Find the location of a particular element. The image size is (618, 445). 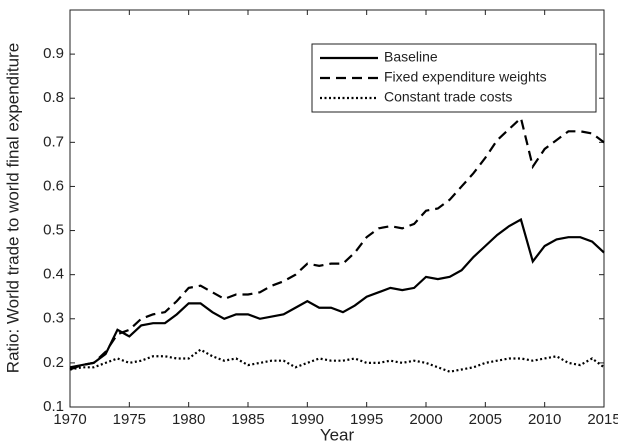

y-tick-label: 0.6 is located at coordinates (53, 185).